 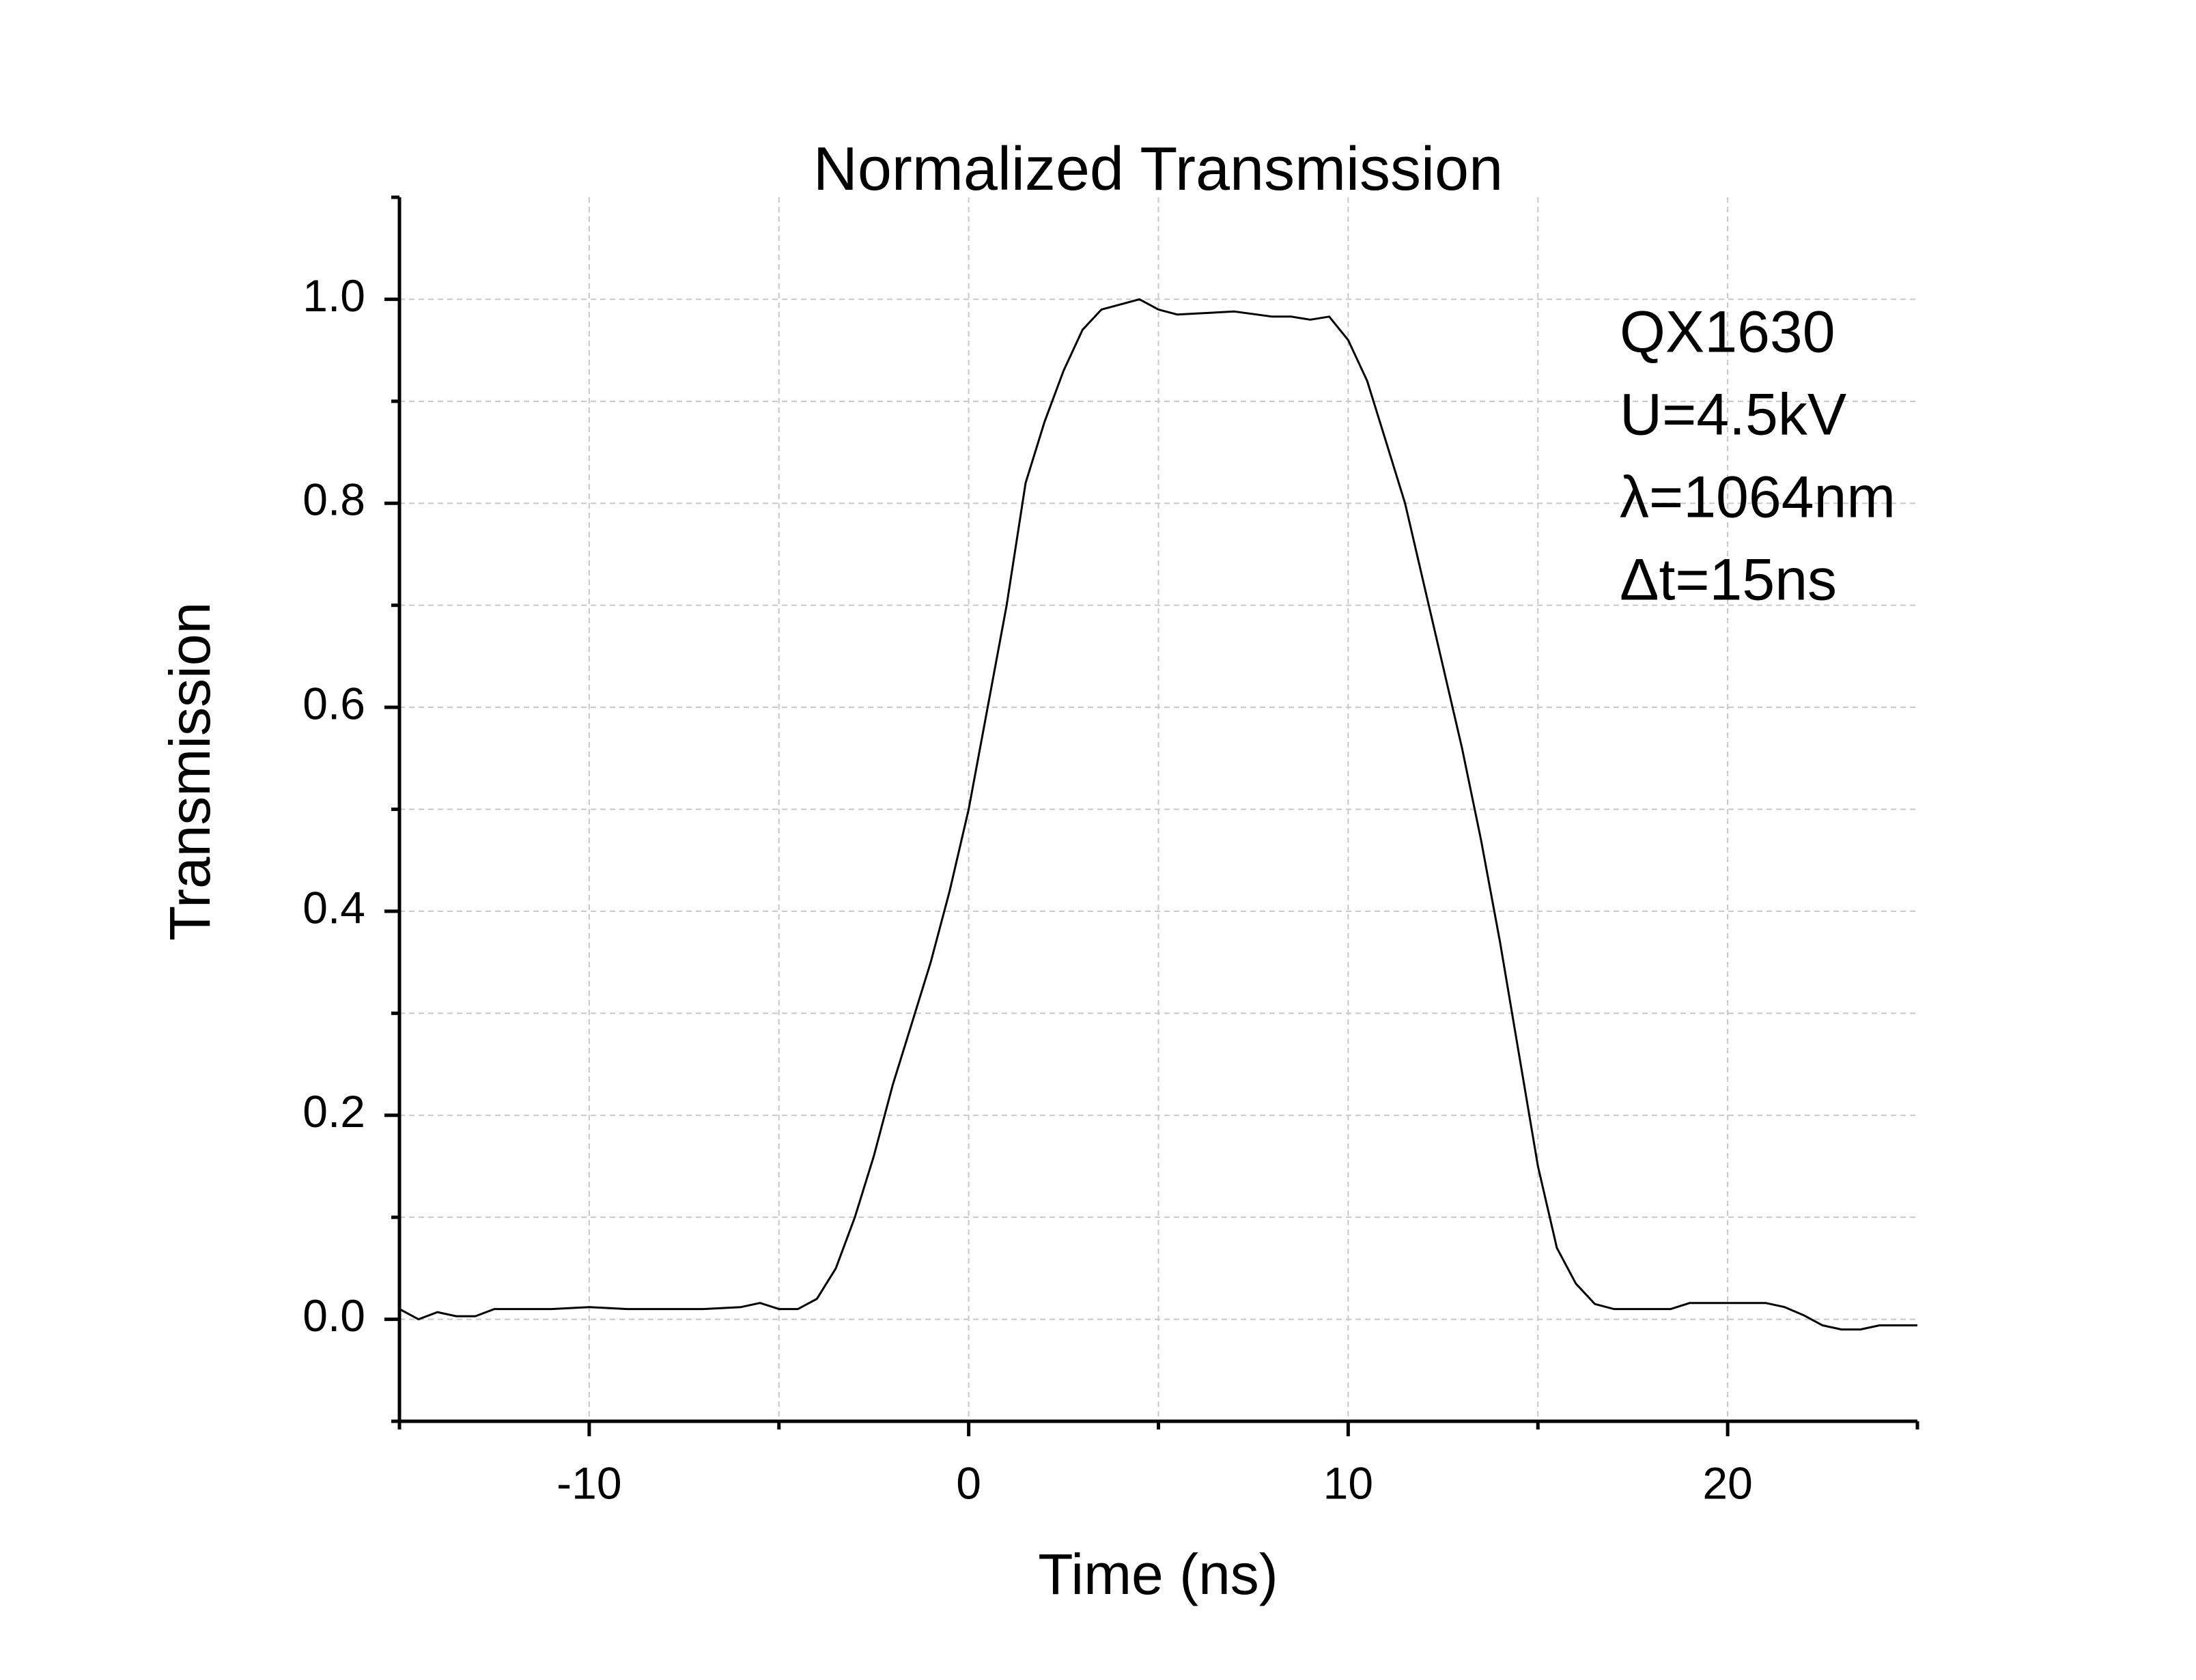 What do you see at coordinates (1348, 1482) in the screenshot?
I see `x-tick-label: 10` at bounding box center [1348, 1482].